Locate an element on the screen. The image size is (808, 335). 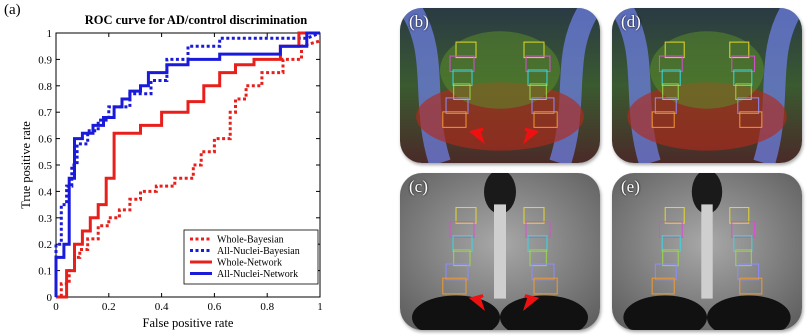
legend-label: All-Nuclei-Bayesian is located at coordinates (258, 251).